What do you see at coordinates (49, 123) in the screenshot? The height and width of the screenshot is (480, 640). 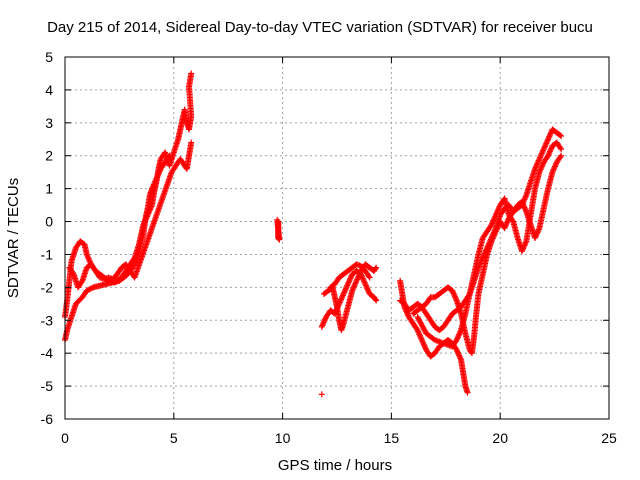 I see `y-tick-label: 3` at bounding box center [49, 123].